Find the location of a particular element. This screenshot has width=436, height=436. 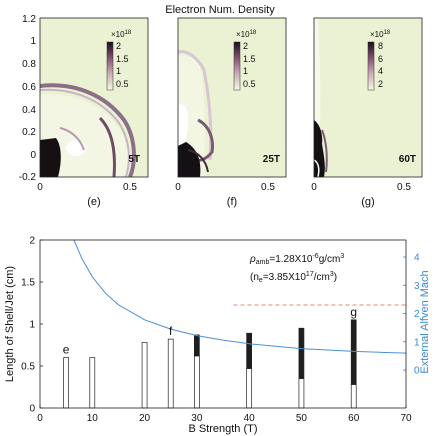

panel-f-caption: (f) is located at coordinates (232, 202).